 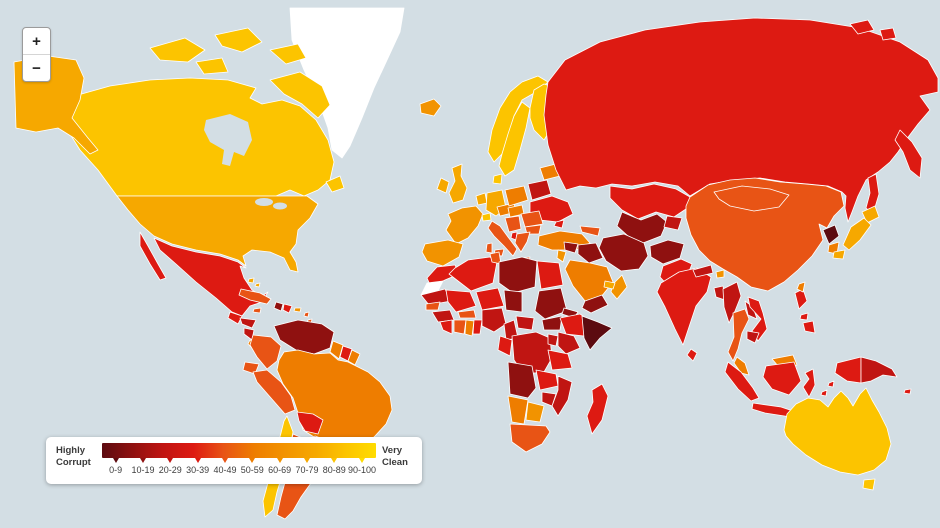 What do you see at coordinates (741, 366) in the screenshot?
I see `region-malaysia` at bounding box center [741, 366].